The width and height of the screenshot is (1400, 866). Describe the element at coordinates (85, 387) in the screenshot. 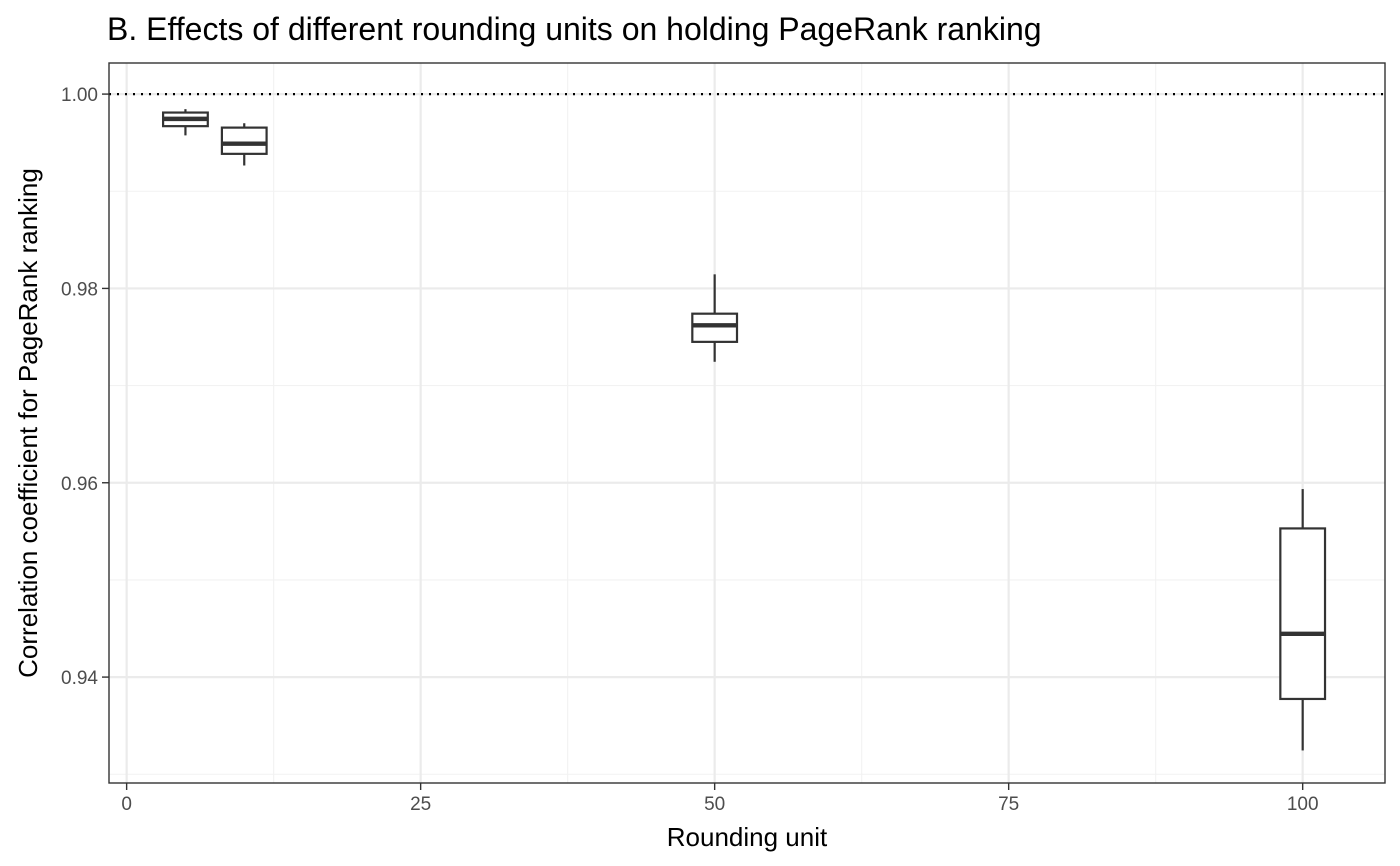

I see `y-axis: 0.94 0.96 0.98 1.00` at that location.